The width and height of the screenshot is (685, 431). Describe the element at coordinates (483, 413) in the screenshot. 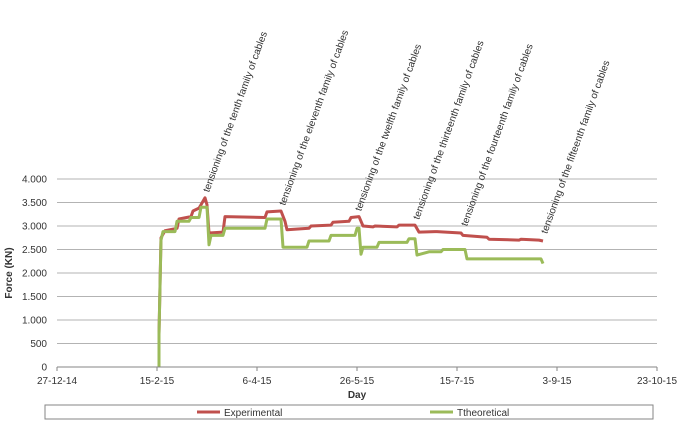

I see `legend-label-theoretical: Ttheoretical` at that location.